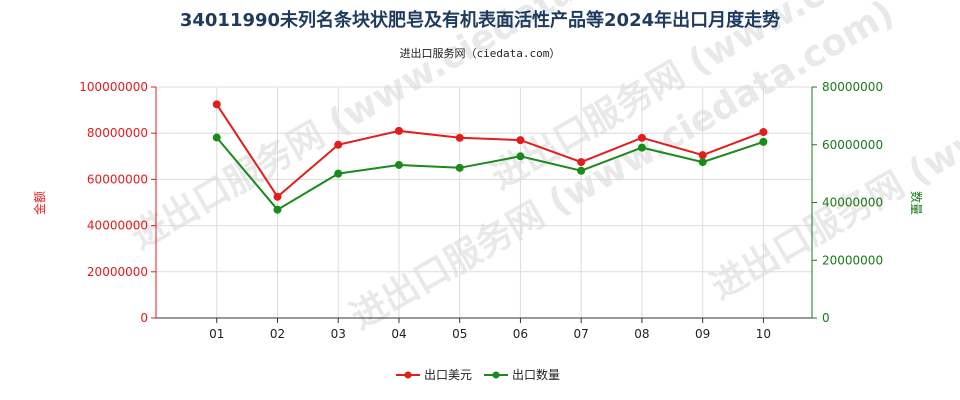  I want to click on left-tick-label: 20000000, so click(117, 272).